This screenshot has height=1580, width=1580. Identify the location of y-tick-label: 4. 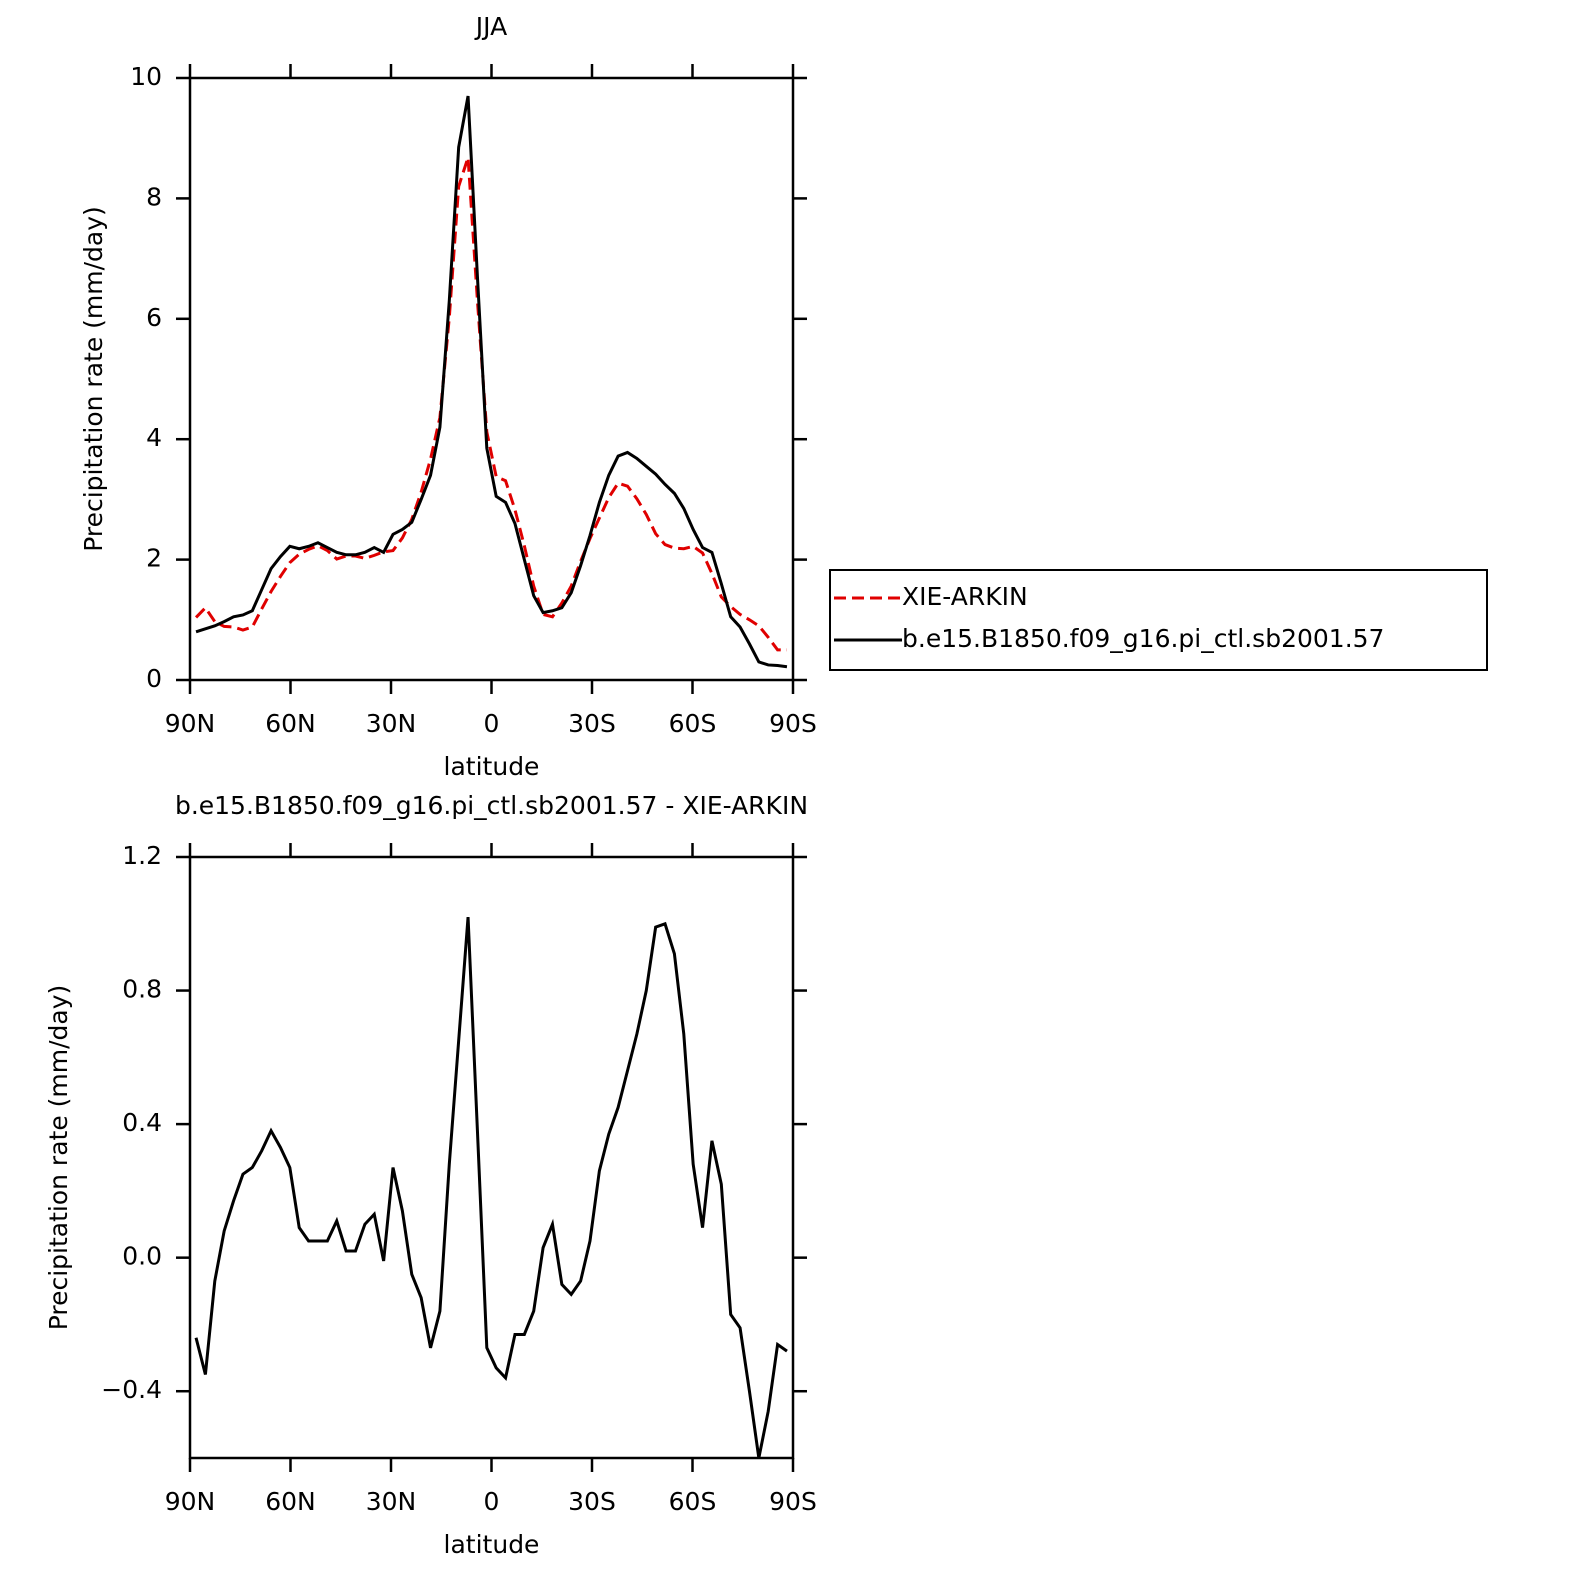
(154, 437).